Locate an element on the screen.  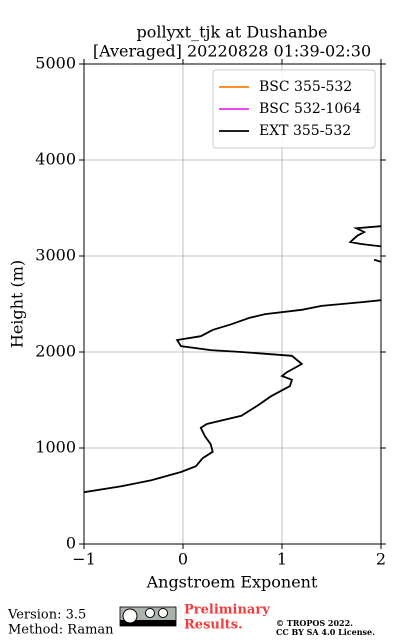
cc-badge is located at coordinates (148, 616).